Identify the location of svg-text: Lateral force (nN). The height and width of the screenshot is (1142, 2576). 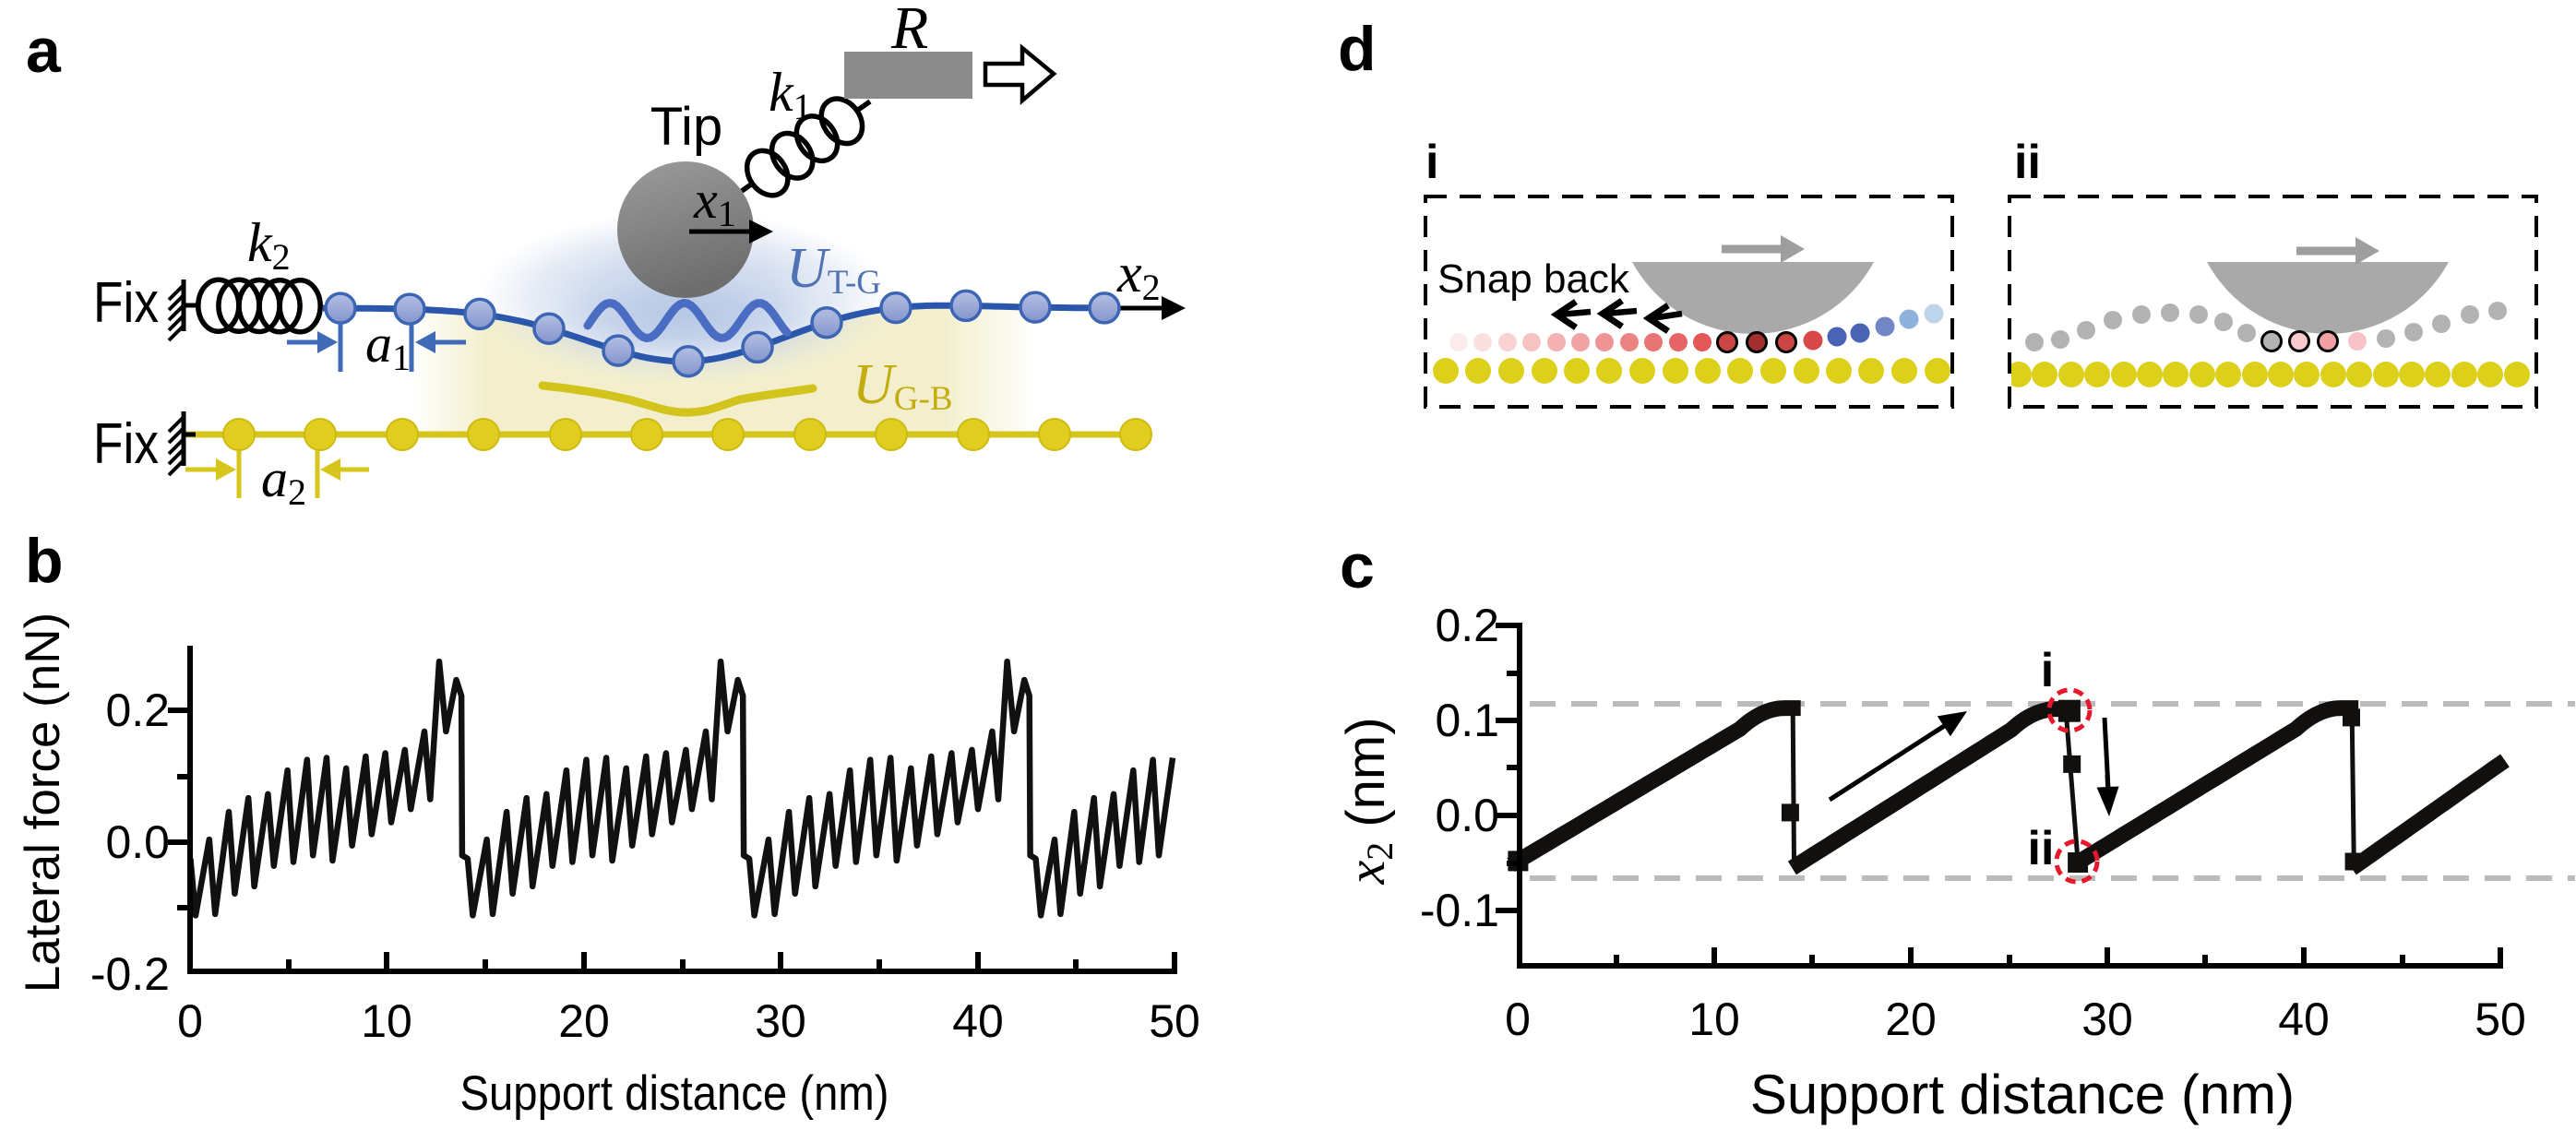
(43, 803).